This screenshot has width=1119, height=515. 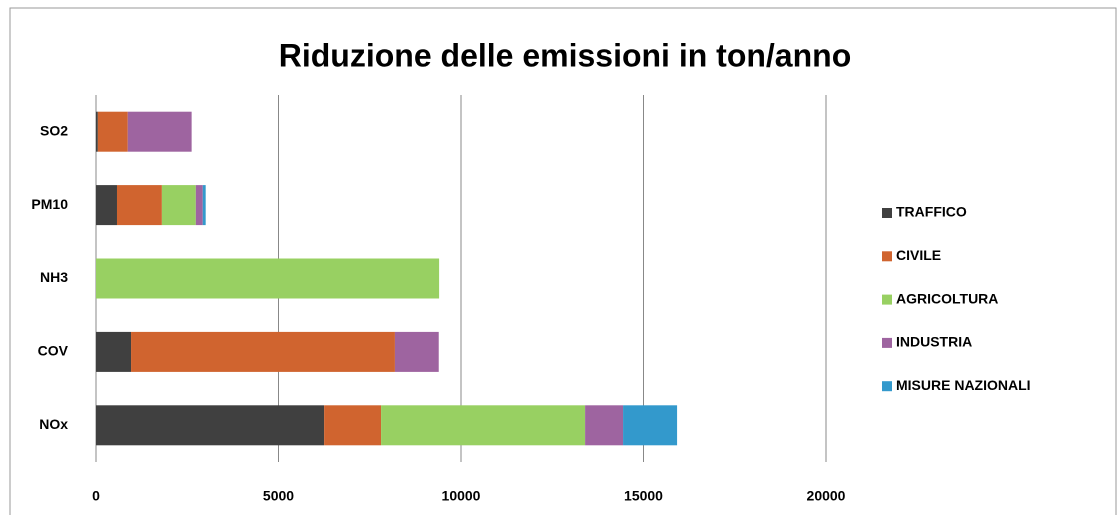 What do you see at coordinates (826, 496) in the screenshot?
I see `x-tick-label: 20000` at bounding box center [826, 496].